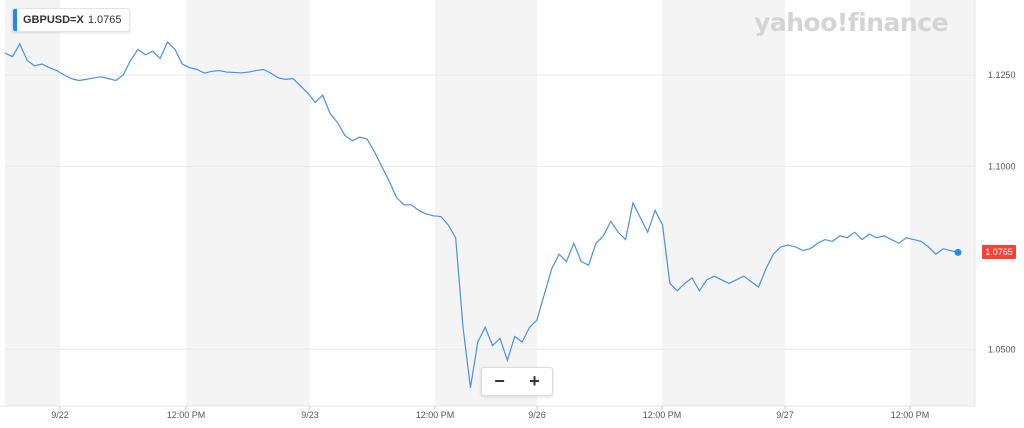 The width and height of the screenshot is (1024, 428). Describe the element at coordinates (851, 22) in the screenshot. I see `yahoo-finance-logo: yahoo!finance` at that location.